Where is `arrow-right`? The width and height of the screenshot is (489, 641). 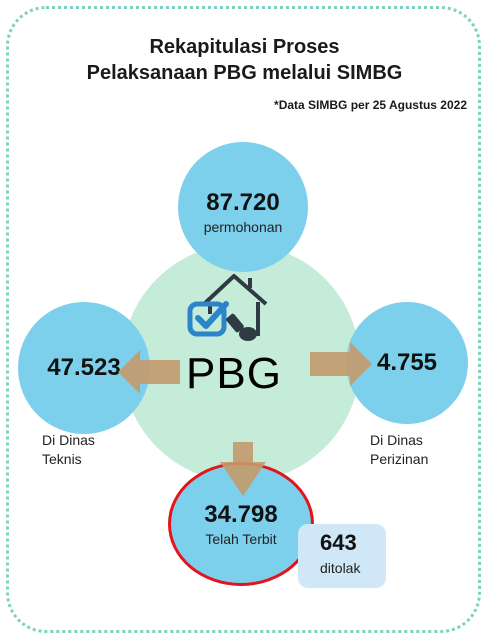
arrow-right is located at coordinates (341, 364).